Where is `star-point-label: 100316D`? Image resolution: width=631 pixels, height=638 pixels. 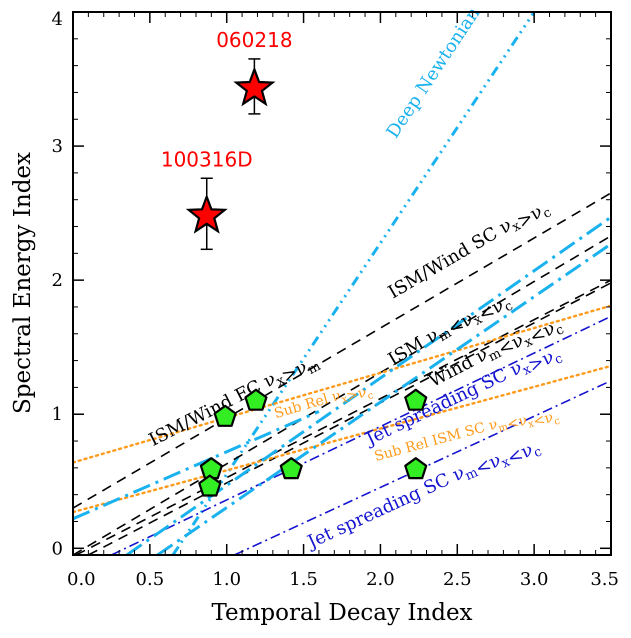
star-point-label: 100316D is located at coordinates (207, 159).